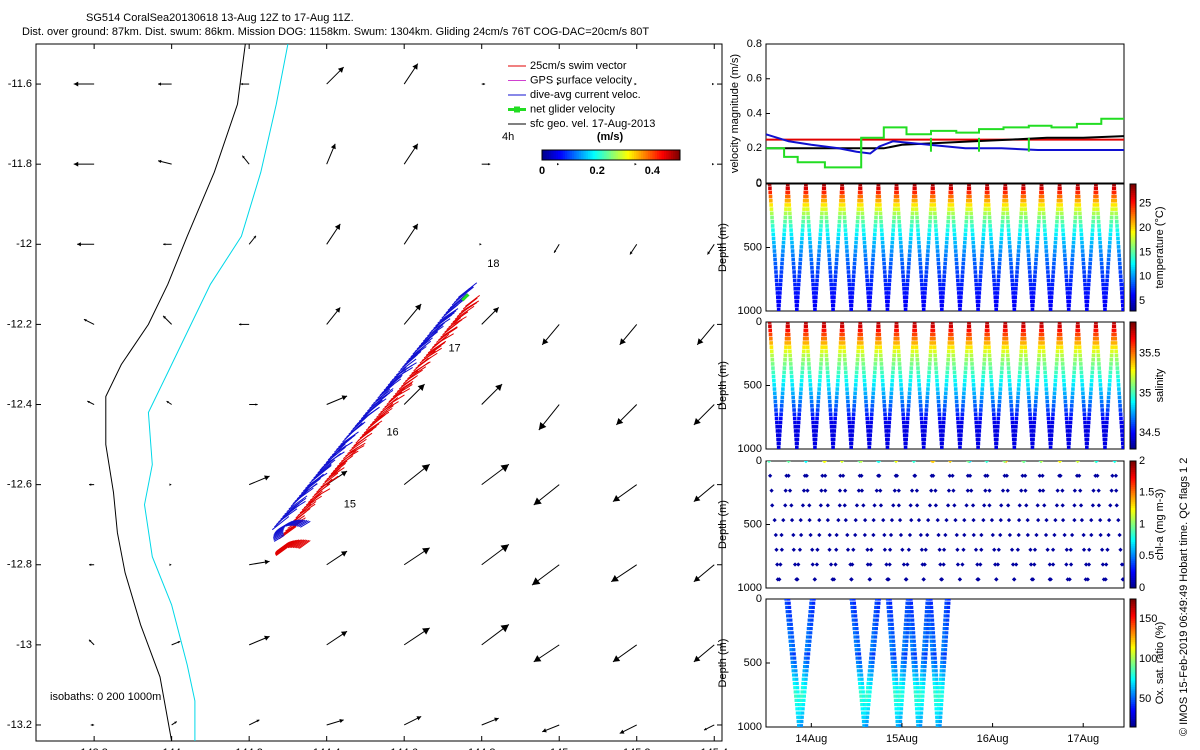 The image size is (1200, 750). What do you see at coordinates (296, 505) in the screenshot?
I see `dive-avg-vector` at bounding box center [296, 505].